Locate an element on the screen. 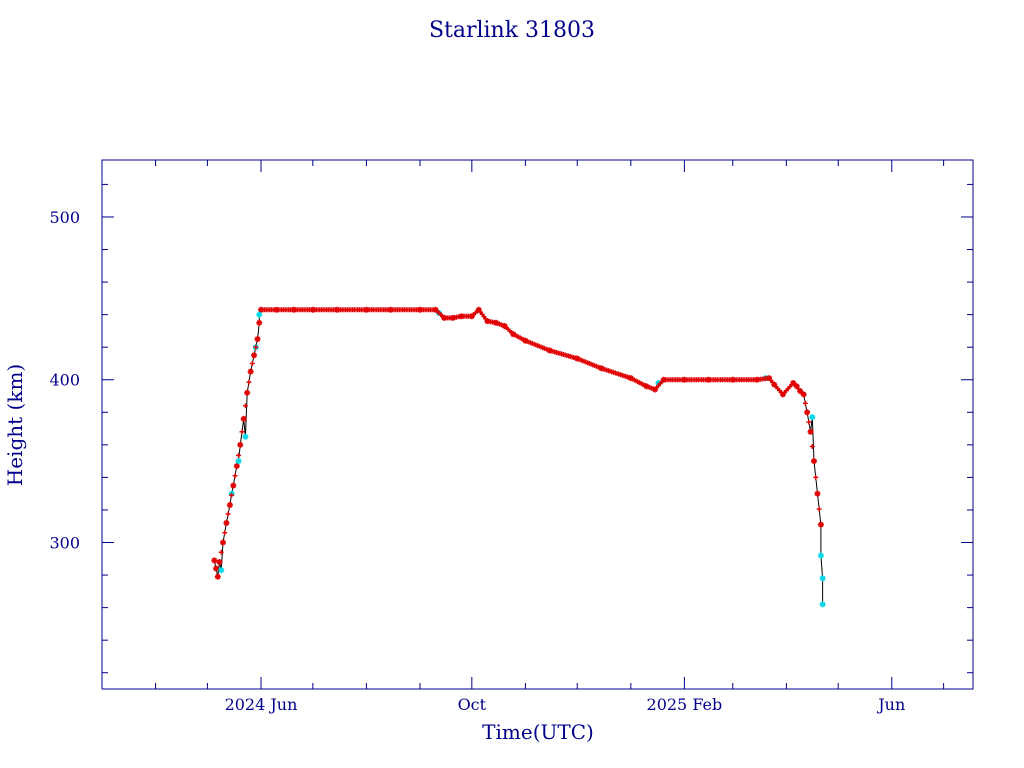  x-axis-label: Time(UTC) is located at coordinates (538, 732).